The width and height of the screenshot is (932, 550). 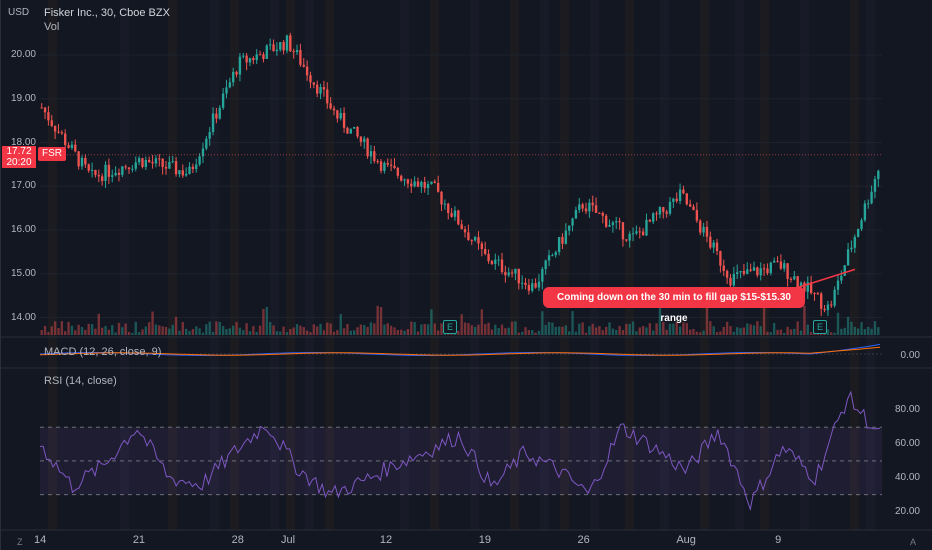 I want to click on volume-label: Vol, so click(x=52, y=27).